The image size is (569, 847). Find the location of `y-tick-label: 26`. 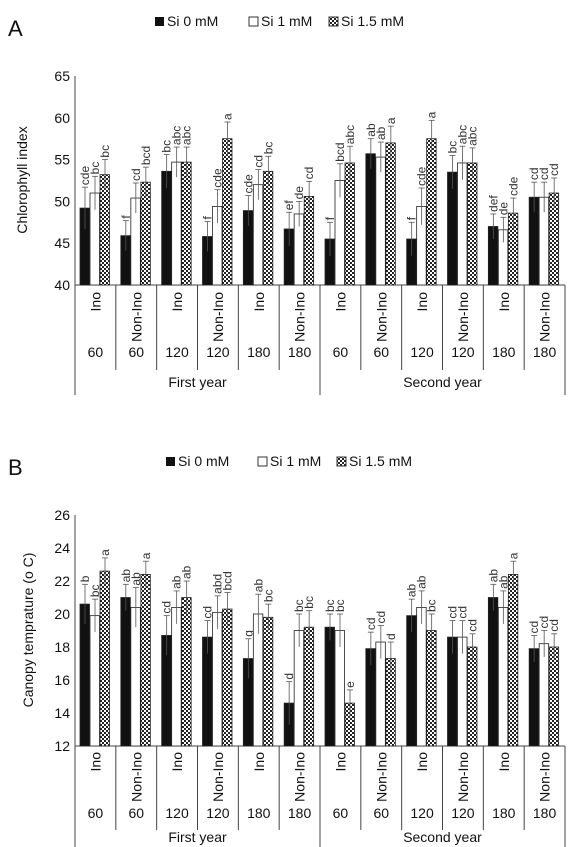

y-tick-label: 26 is located at coordinates (62, 515).